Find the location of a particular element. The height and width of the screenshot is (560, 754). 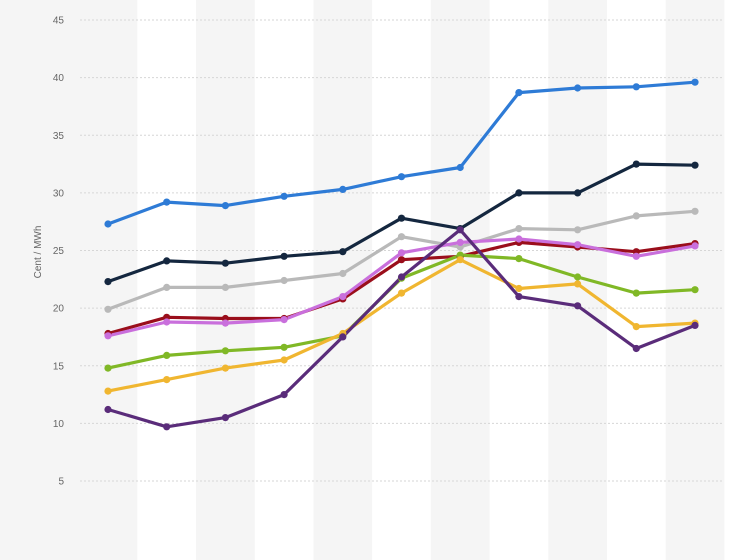

y-axis: 5 10 15 20 25 30 35 40 45 is located at coordinates (59, 252).